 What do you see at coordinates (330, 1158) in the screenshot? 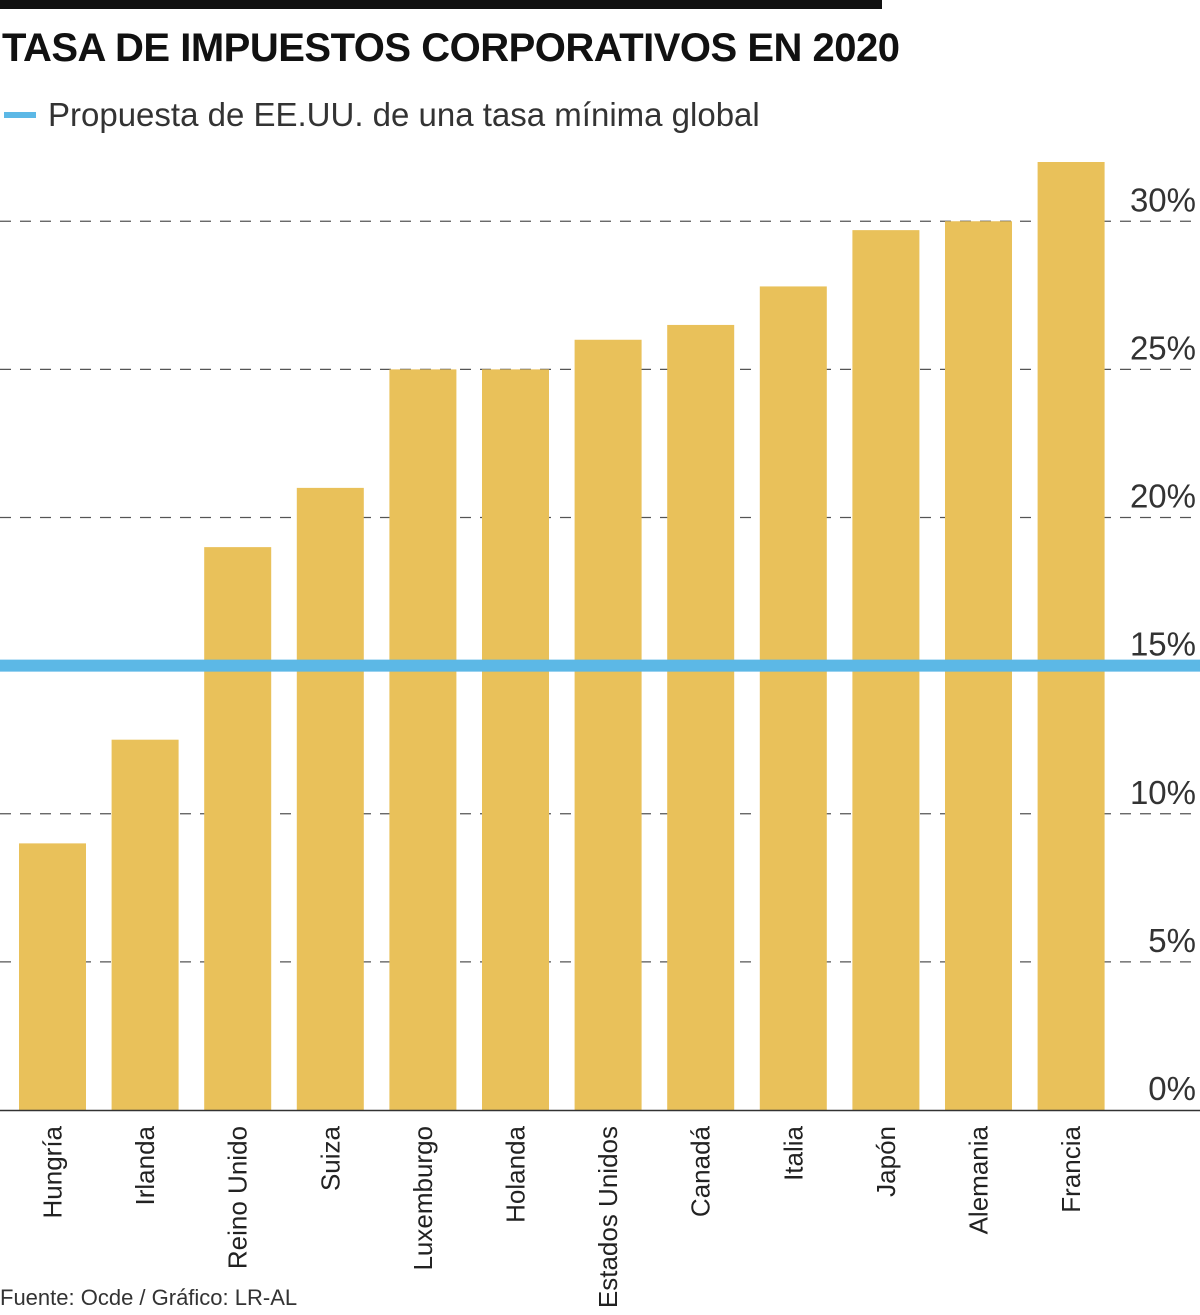
I see `category-label: Suiza` at bounding box center [330, 1158].